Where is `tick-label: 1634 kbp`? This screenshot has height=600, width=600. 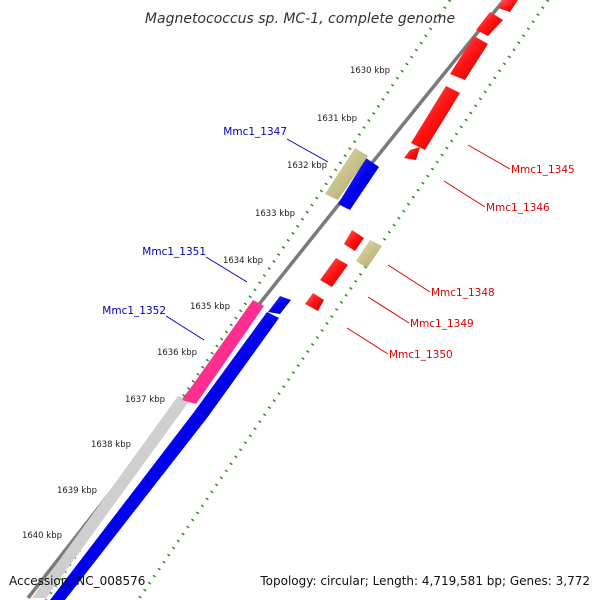 tick-label: 1634 kbp is located at coordinates (243, 261).